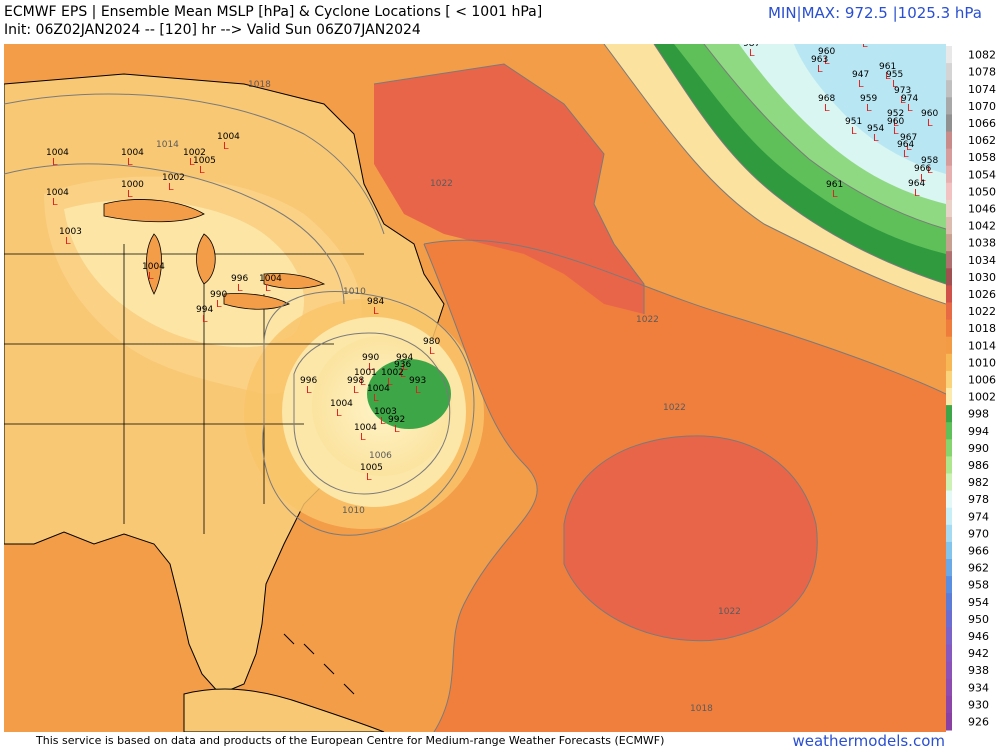 The width and height of the screenshot is (1000, 750). I want to click on cyclone-pressure-label: 996, so click(239, 279).